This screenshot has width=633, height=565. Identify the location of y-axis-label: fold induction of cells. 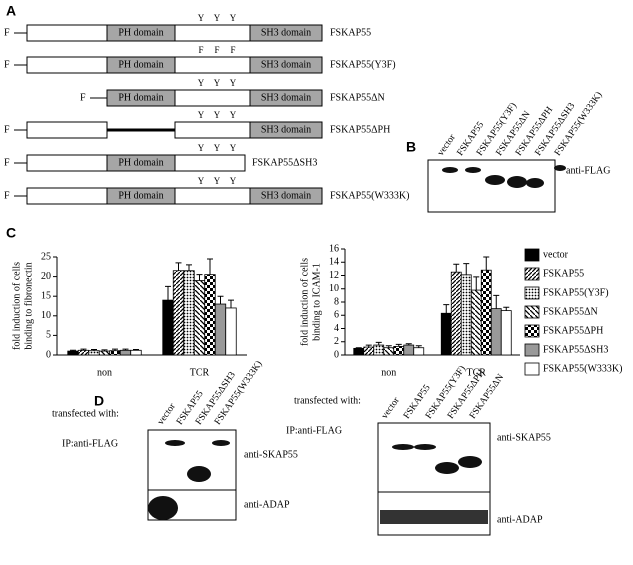
(16, 306).